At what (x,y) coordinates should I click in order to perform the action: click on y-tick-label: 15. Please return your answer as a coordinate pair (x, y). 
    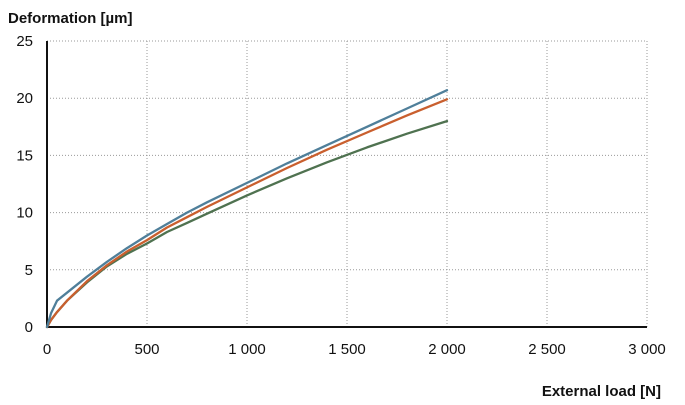
    Looking at the image, I should click on (24, 155).